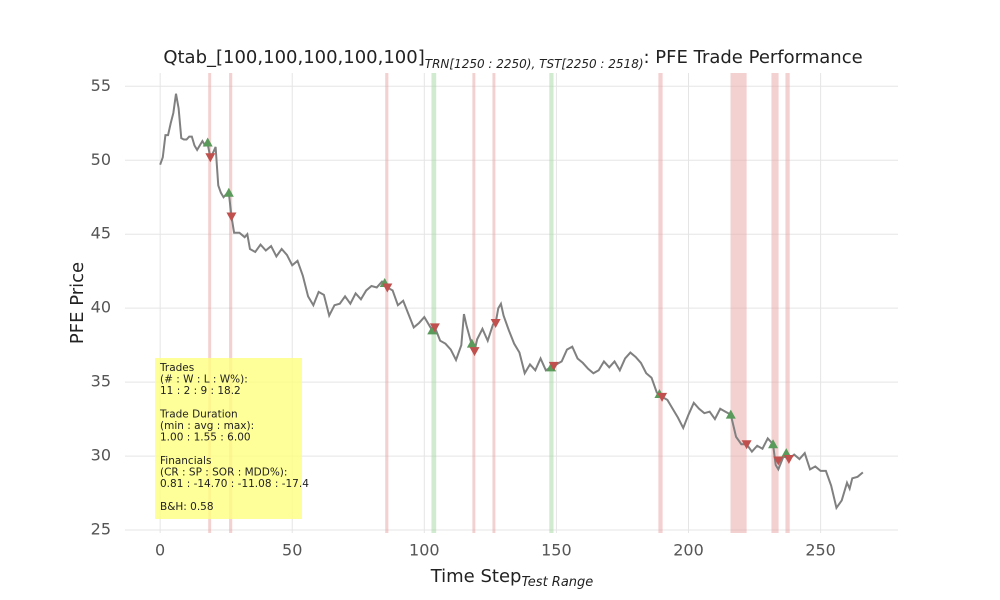 The height and width of the screenshot is (600, 1000). I want to click on x-tick-label: 50, so click(292, 550).